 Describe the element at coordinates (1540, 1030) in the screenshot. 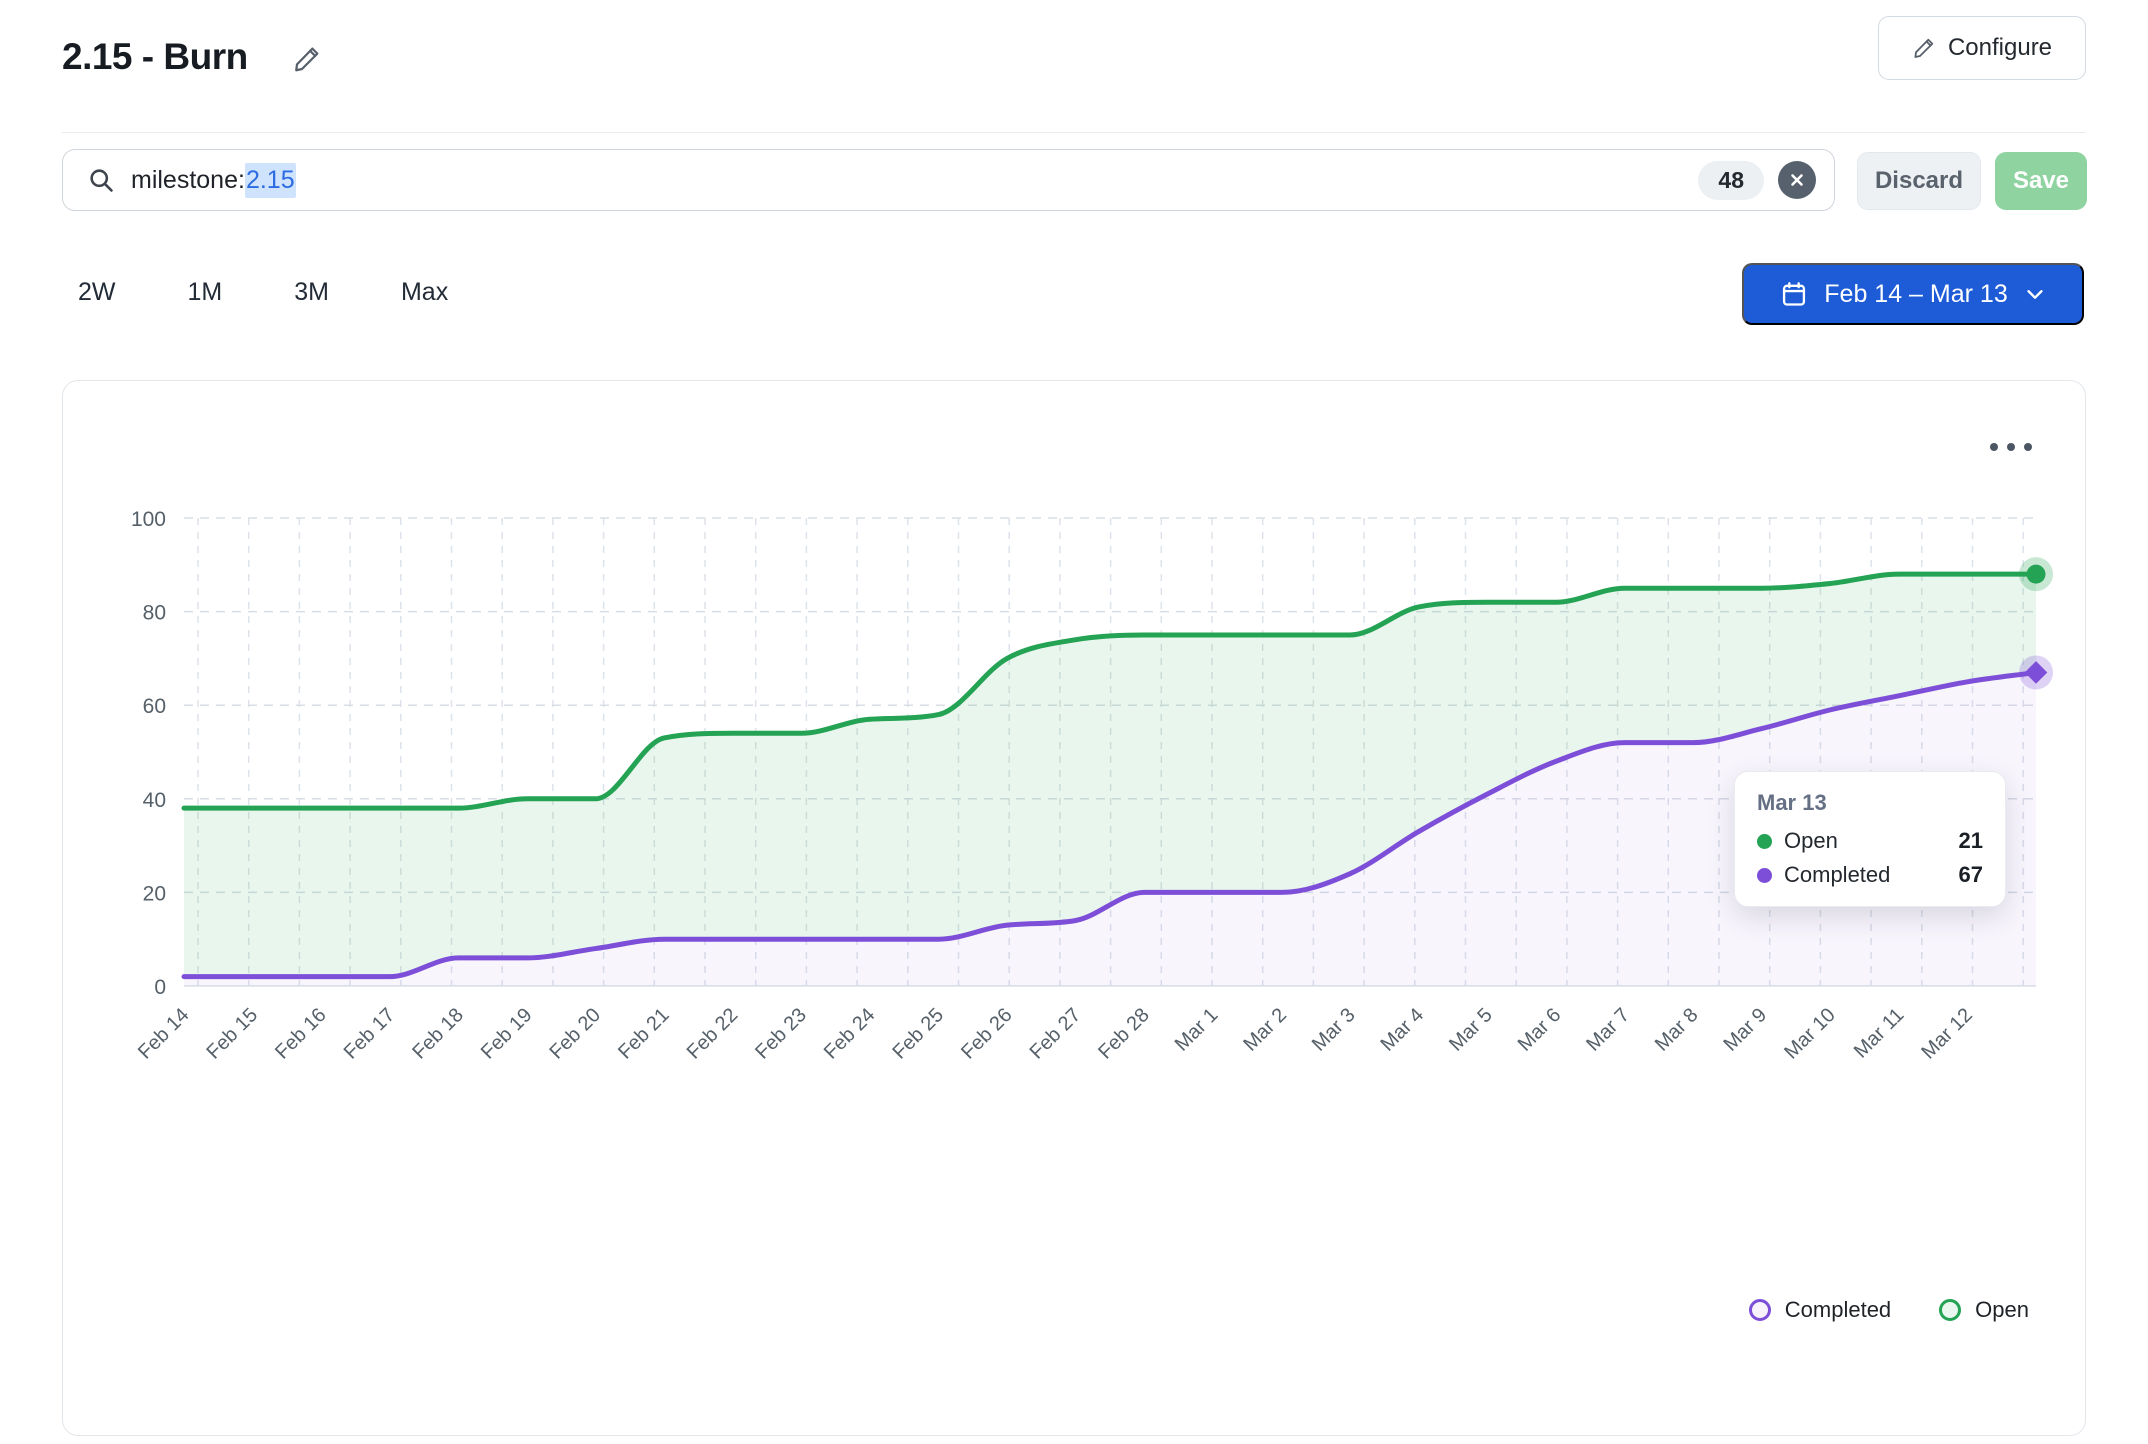

I see `svg-text: Mar 6` at that location.